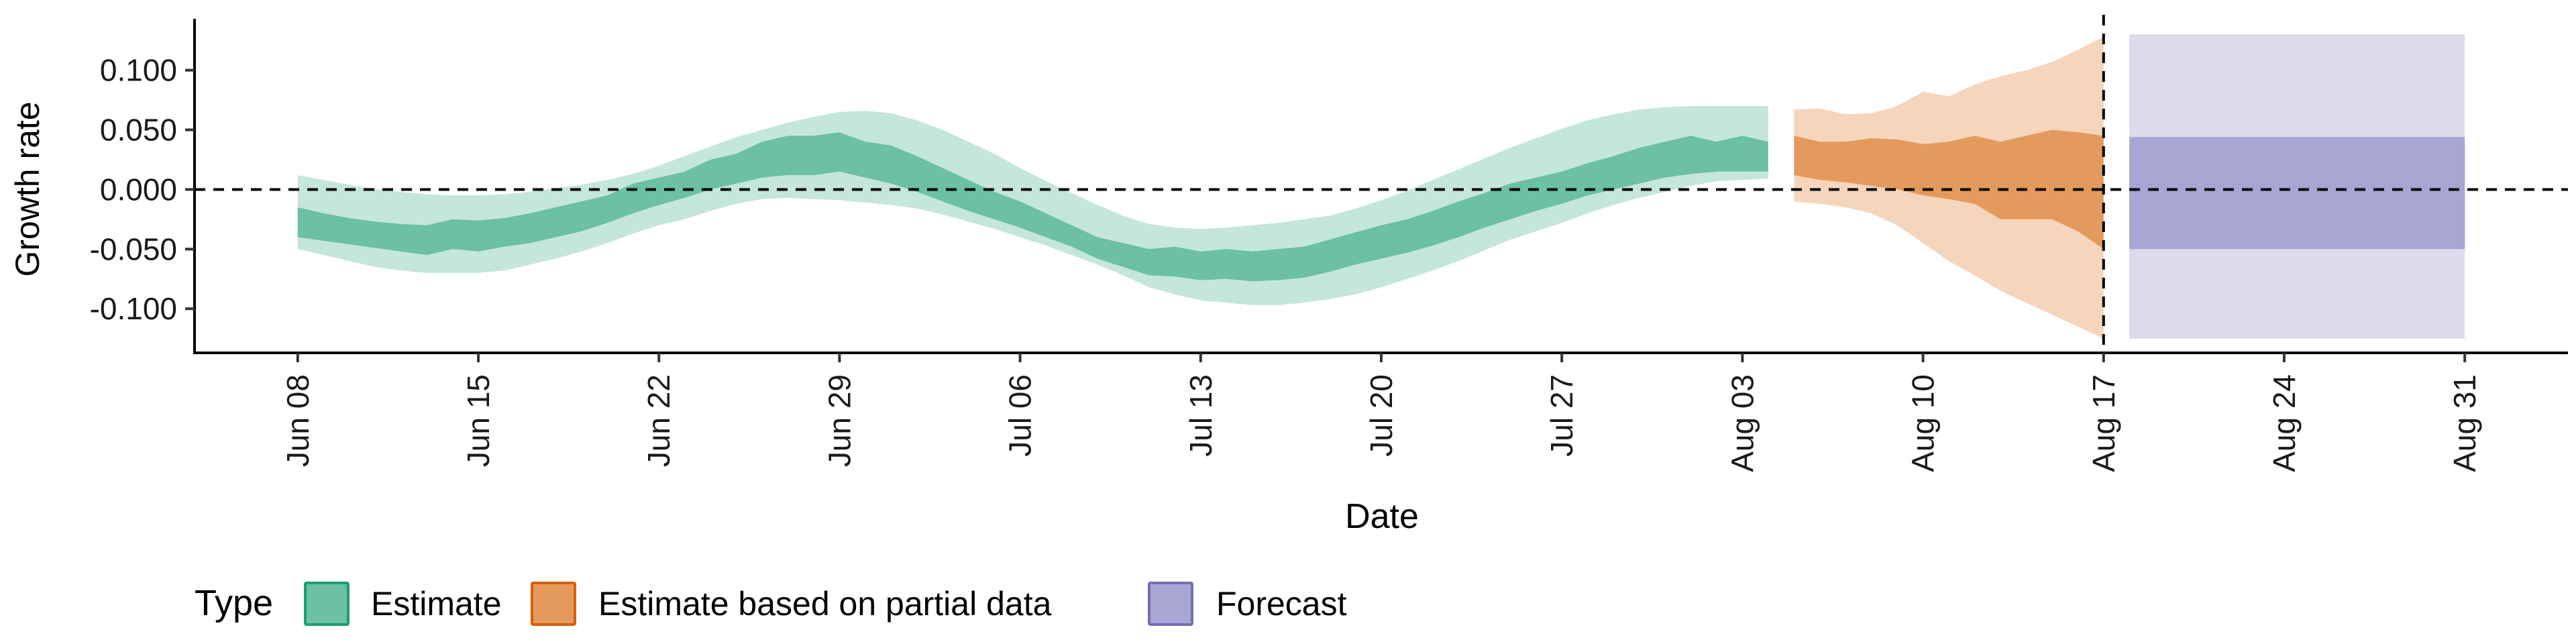 The height and width of the screenshot is (644, 2576). What do you see at coordinates (1561, 415) in the screenshot?
I see `x-tick-label: Jul 27` at bounding box center [1561, 415].